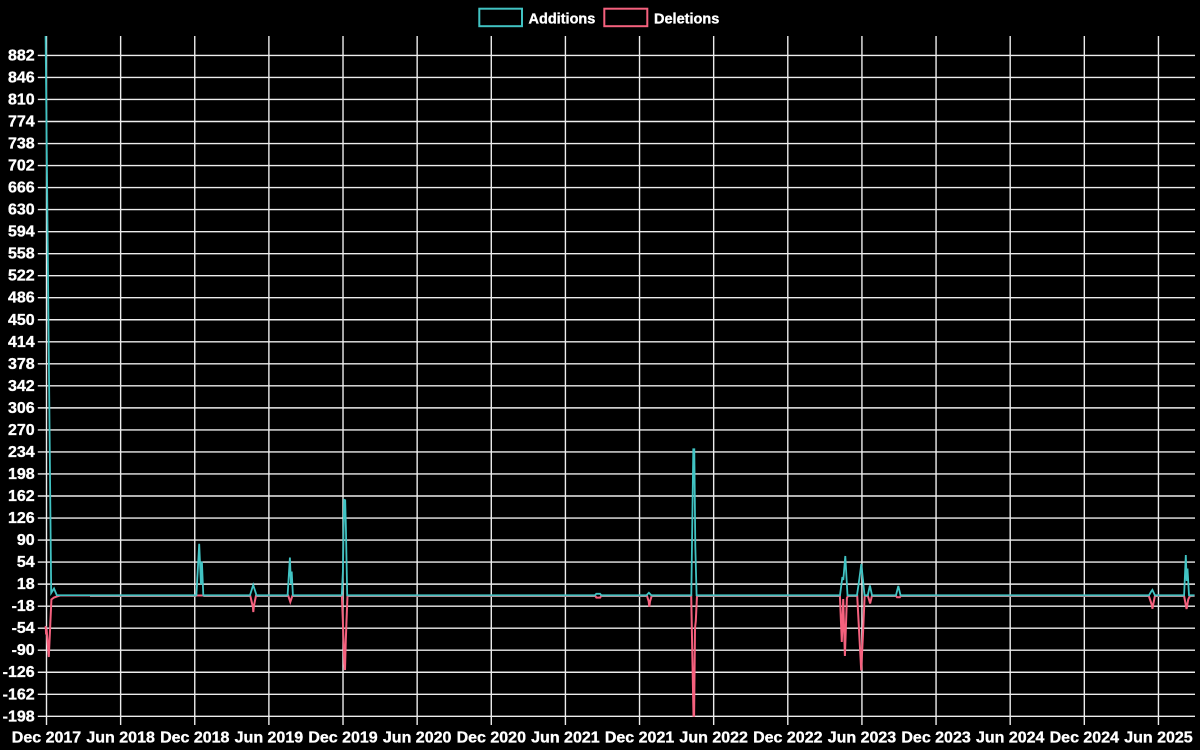 This screenshot has width=1200, height=750. What do you see at coordinates (21, 342) in the screenshot?
I see `svg-text: 414` at bounding box center [21, 342].